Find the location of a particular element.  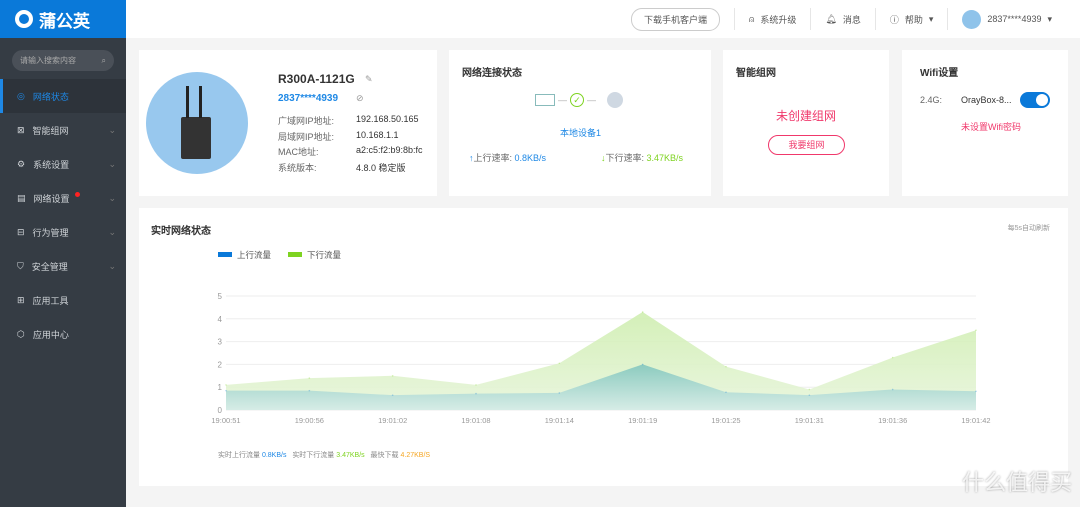

card-title: 网络连接状态 is located at coordinates (492, 73).